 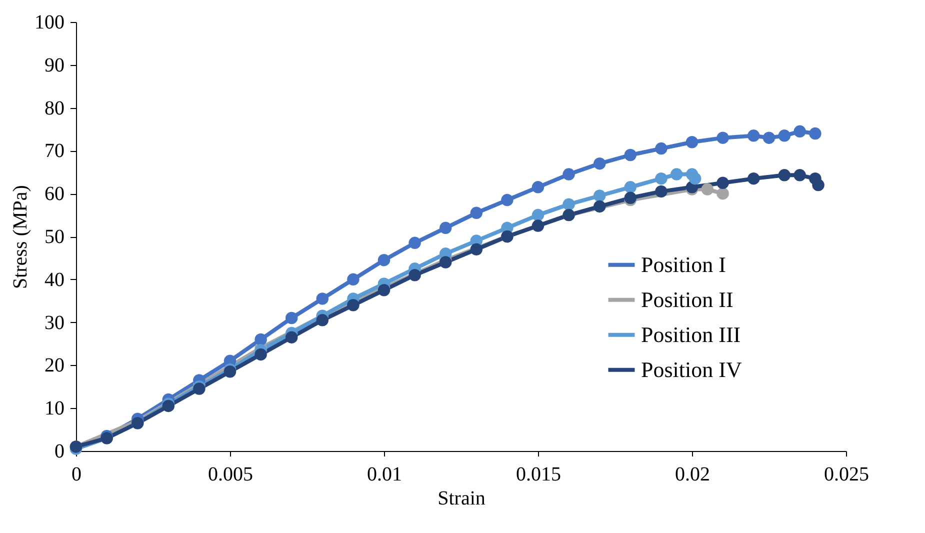 What do you see at coordinates (59, 451) in the screenshot?
I see `y-tick-label: 0` at bounding box center [59, 451].